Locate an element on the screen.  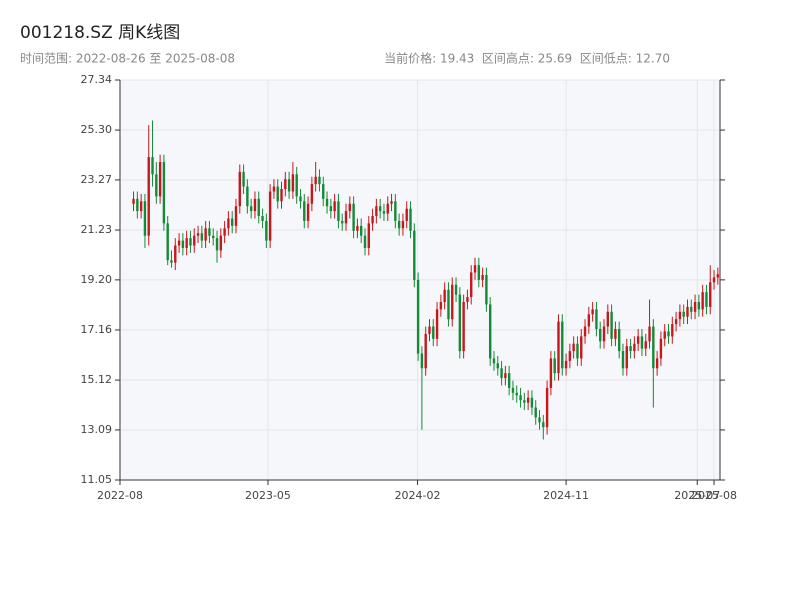
y-tick-label: 11.05 is located at coordinates (97, 479).